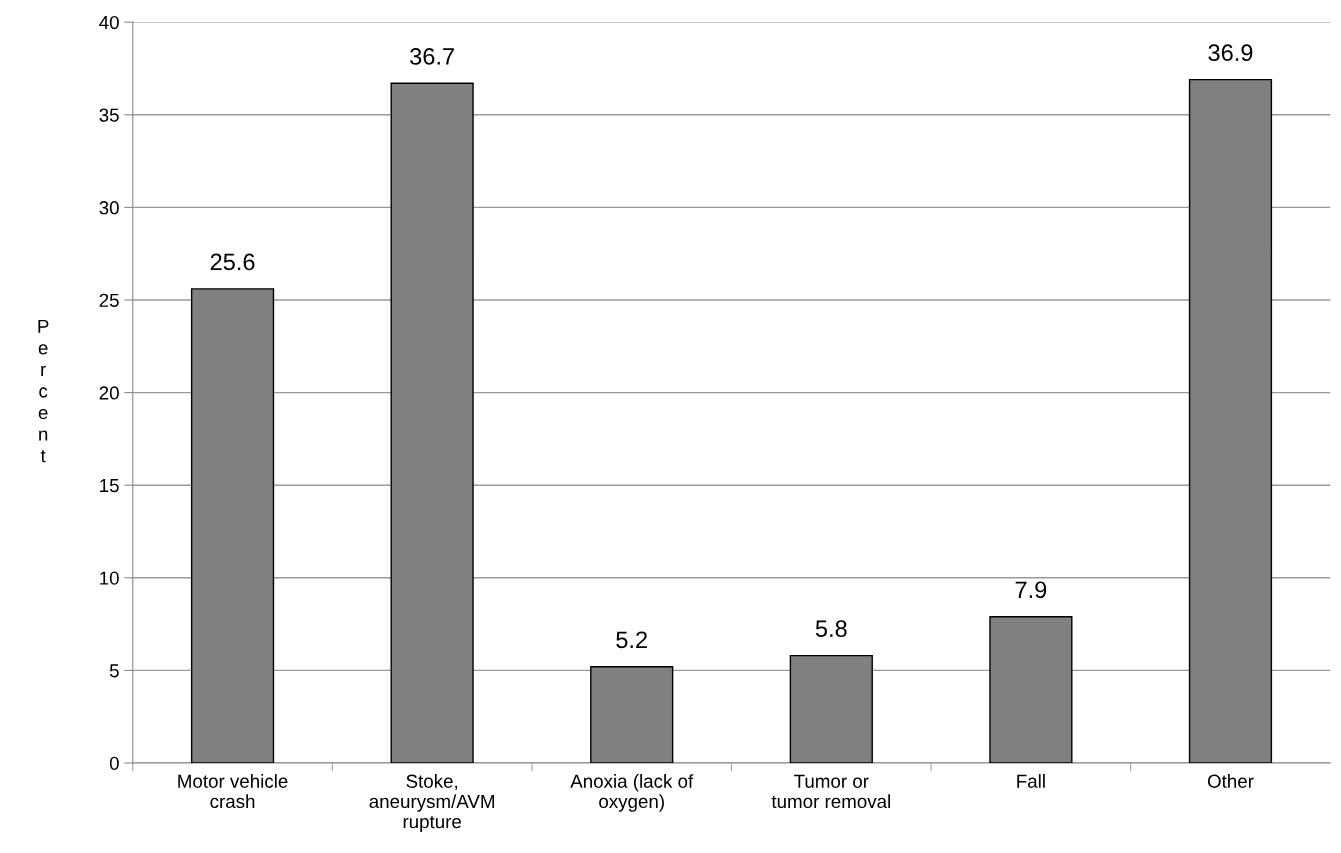  Describe the element at coordinates (109, 22) in the screenshot. I see `y-tick-label: 40` at that location.